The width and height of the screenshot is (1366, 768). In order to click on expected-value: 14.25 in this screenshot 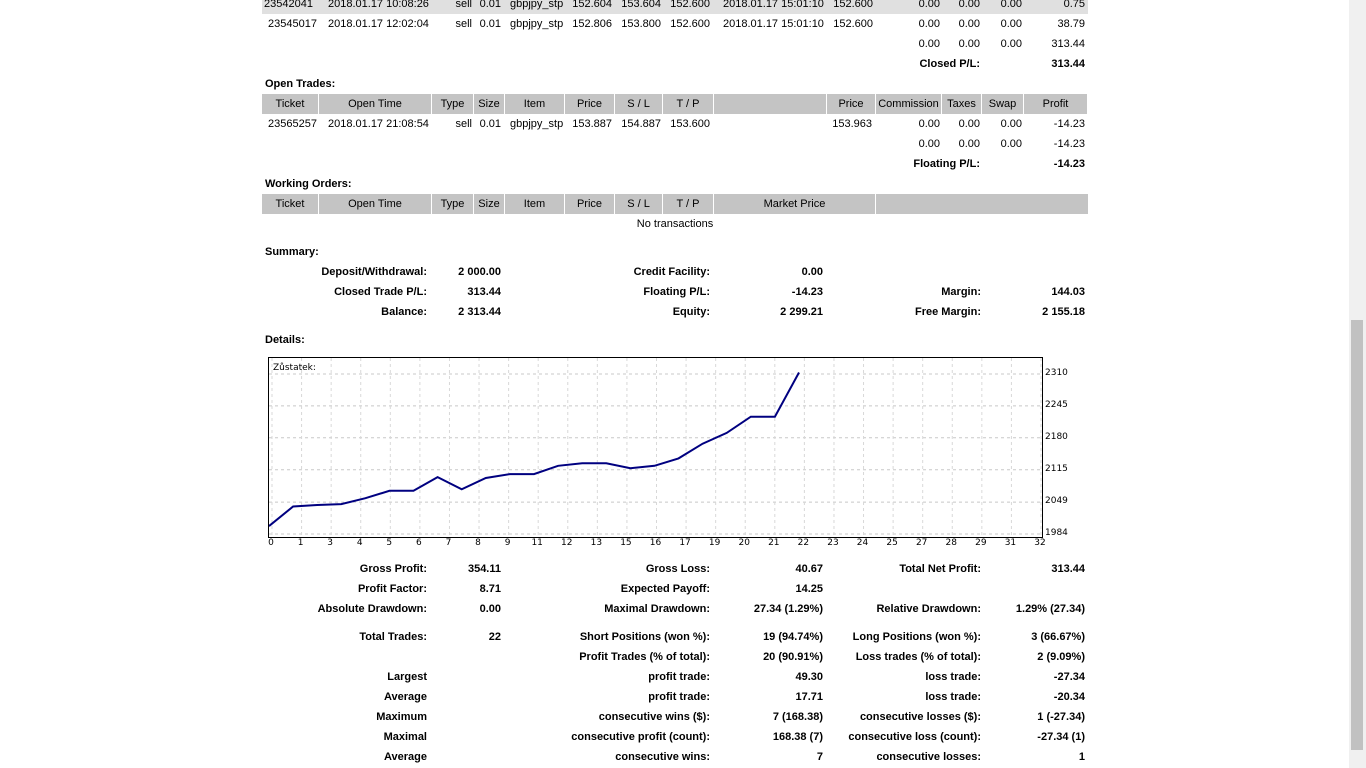, I will do `click(809, 589)`.